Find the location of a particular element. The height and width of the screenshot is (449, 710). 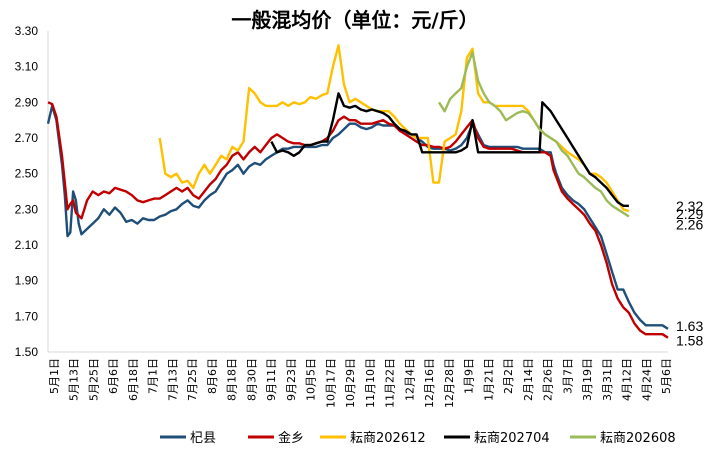

x-tick-label: 12月16日 is located at coordinates (429, 383).